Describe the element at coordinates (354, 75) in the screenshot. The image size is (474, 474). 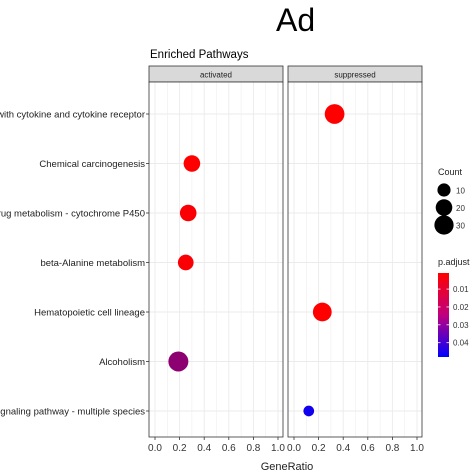
I see `facet-strip-label: suppressed` at that location.